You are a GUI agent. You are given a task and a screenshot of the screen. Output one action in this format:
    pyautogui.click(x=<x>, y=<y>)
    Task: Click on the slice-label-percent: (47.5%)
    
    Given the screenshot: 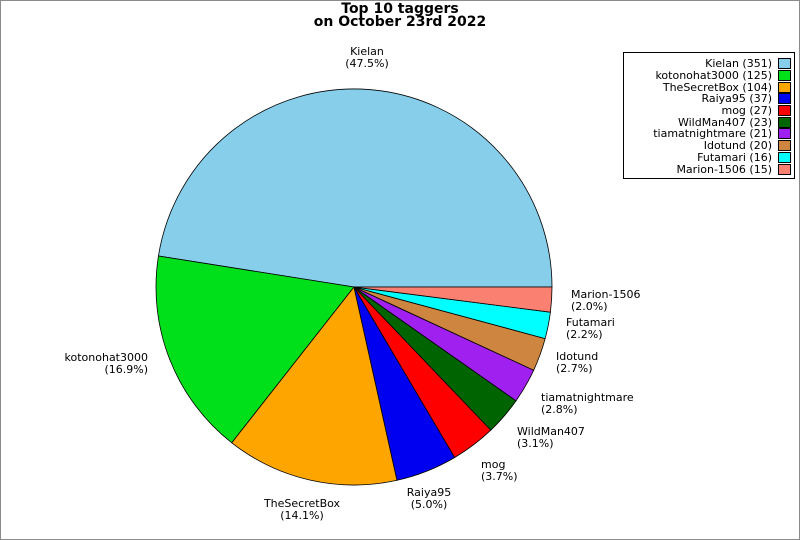 What is the action you would take?
    pyautogui.click(x=367, y=63)
    